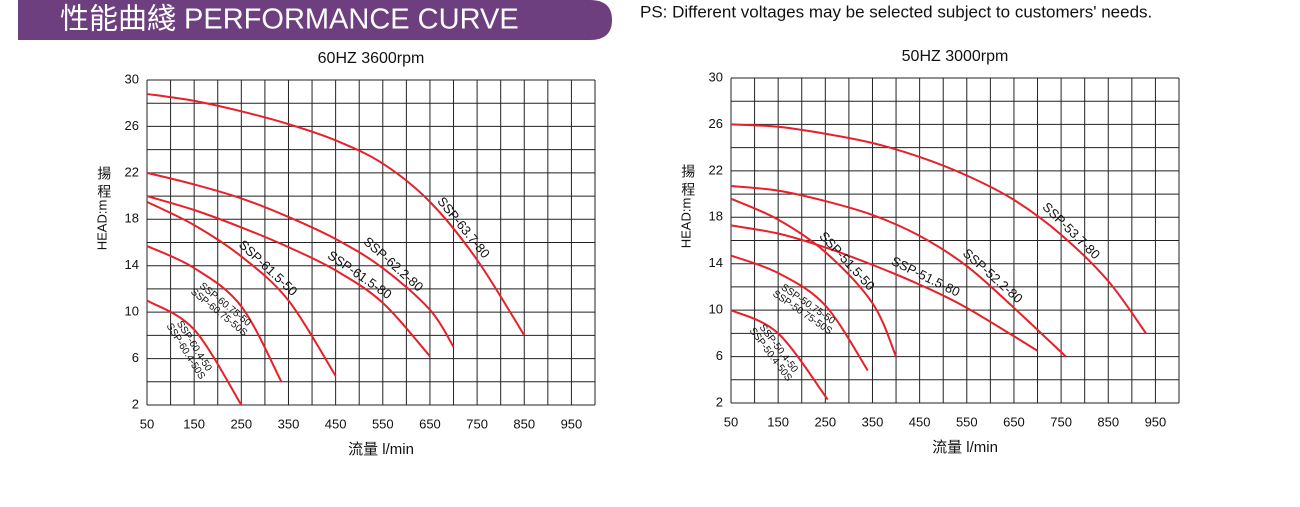  I want to click on curve-label: SSP-53.7-80, so click(1072, 230).